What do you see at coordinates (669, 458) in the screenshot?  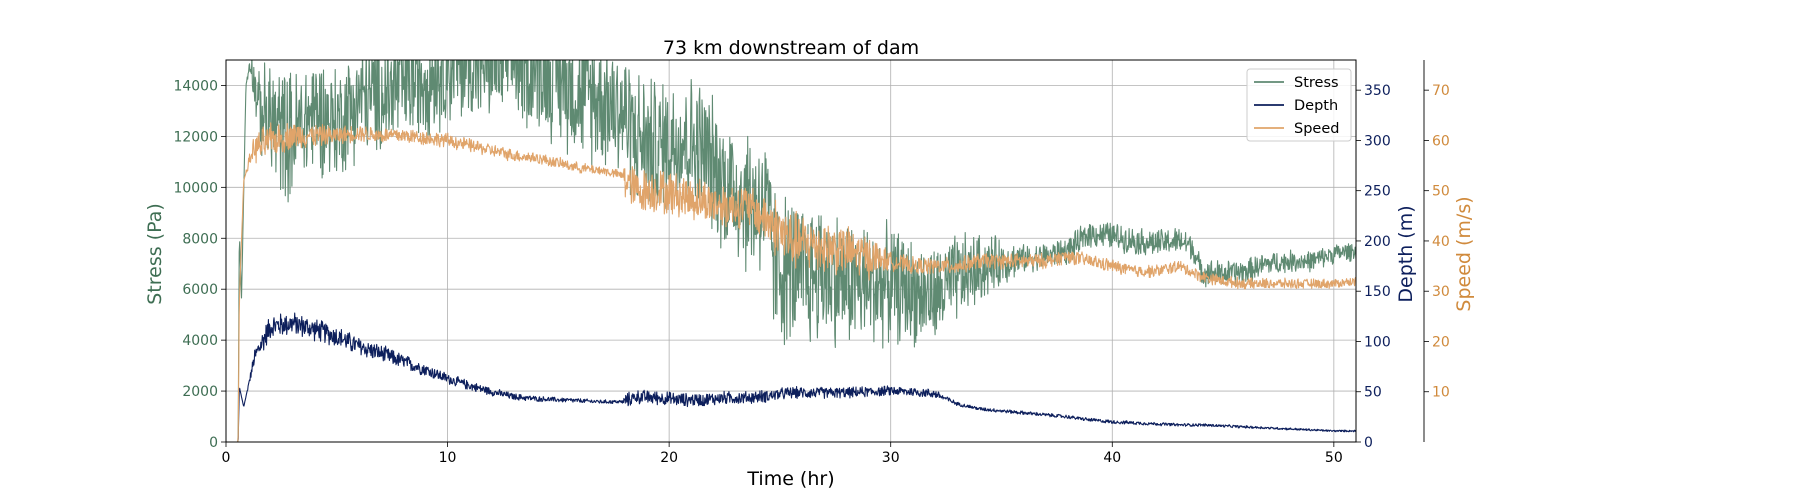 I see `x-tick-label: 20` at bounding box center [669, 458].